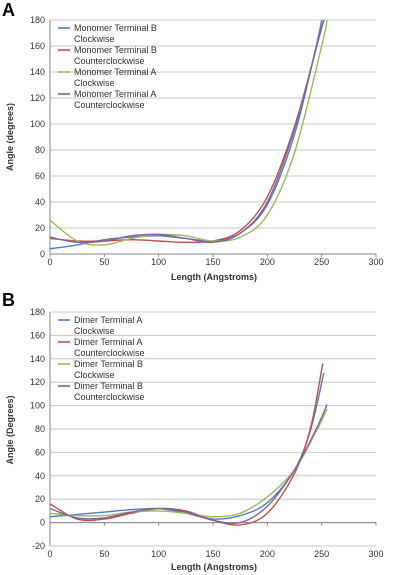 The height and width of the screenshot is (575, 401). I want to click on y-tick-label-b-2: 20, so click(40, 499).